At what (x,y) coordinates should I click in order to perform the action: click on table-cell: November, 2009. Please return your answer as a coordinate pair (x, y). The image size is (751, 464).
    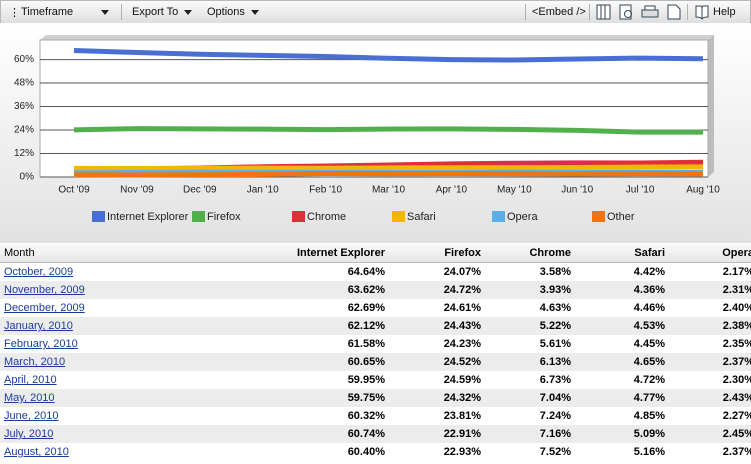
    Looking at the image, I should click on (94, 290).